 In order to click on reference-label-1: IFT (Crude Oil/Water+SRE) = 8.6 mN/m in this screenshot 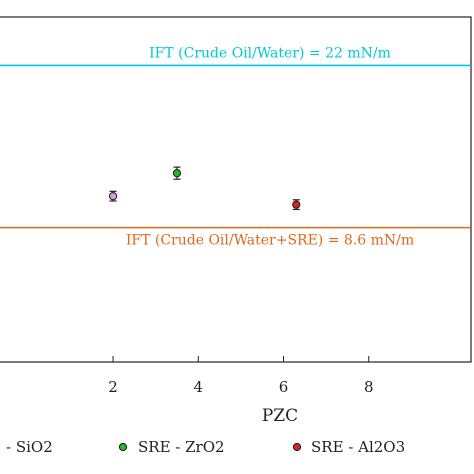, I will do `click(270, 241)`.